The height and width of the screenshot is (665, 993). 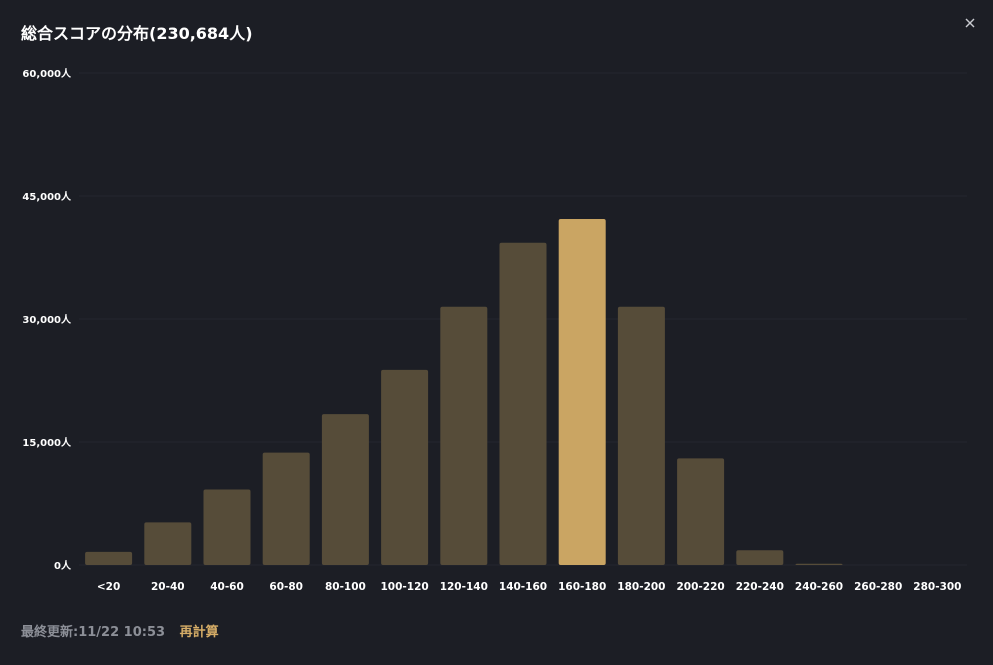 I want to click on x-tick-label: 280-300, so click(x=937, y=587).